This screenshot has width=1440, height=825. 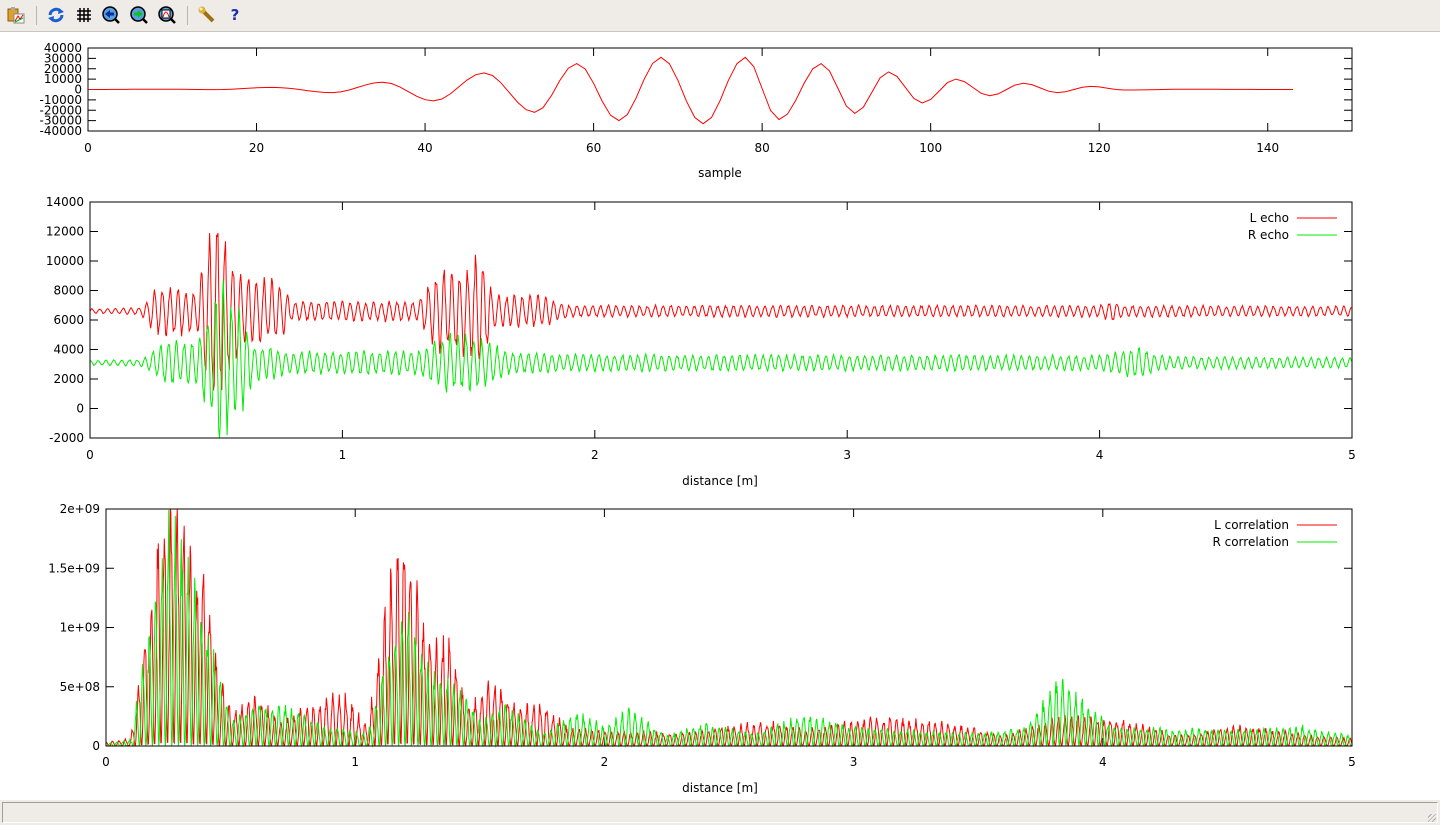 I want to click on y-tick-label: 30000, so click(x=63, y=58).